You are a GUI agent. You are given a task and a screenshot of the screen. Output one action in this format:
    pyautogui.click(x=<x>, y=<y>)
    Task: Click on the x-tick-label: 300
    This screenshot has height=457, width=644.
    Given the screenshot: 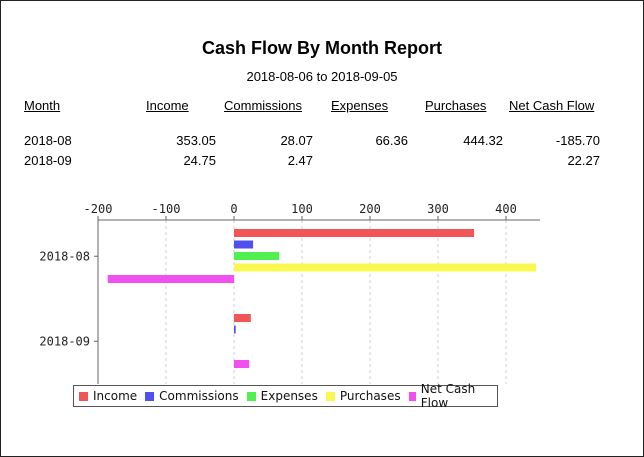 What is the action you would take?
    pyautogui.click(x=438, y=209)
    